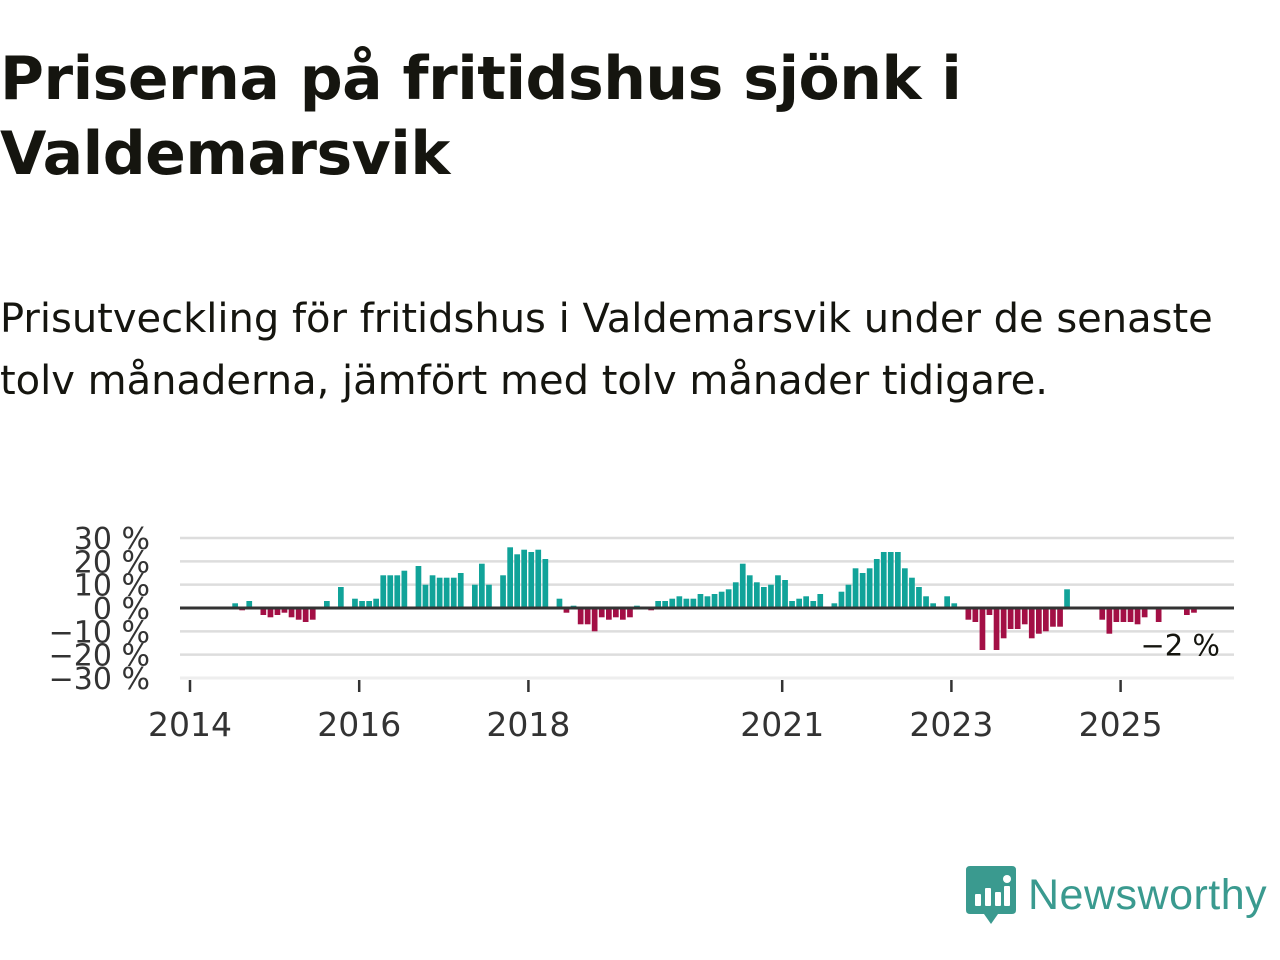 Image resolution: width=1280 pixels, height=960 pixels. Describe the element at coordinates (714, 598) in the screenshot. I see `bars` at that location.